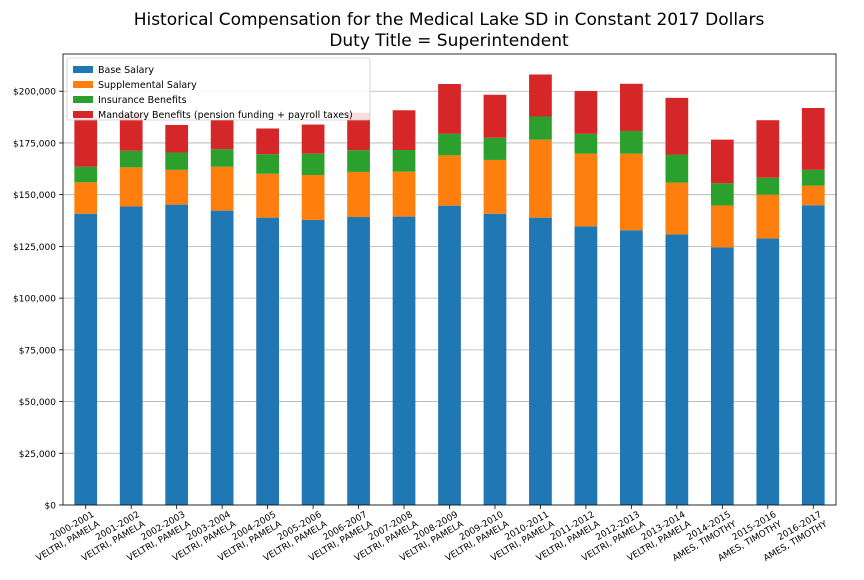 The width and height of the screenshot is (864, 580). What do you see at coordinates (51, 507) in the screenshot?
I see `y-tick-label-0: $0` at bounding box center [51, 507].